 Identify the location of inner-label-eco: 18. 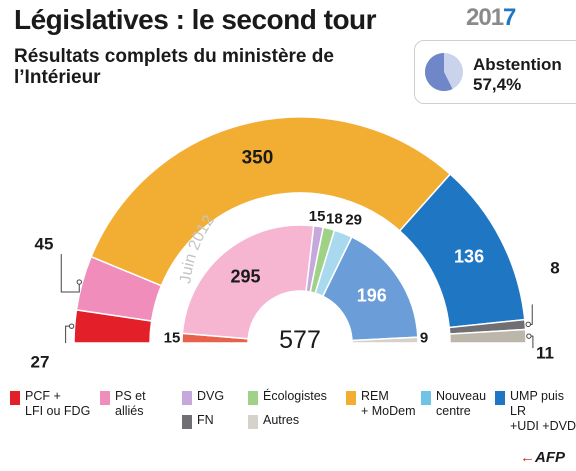
(334, 218).